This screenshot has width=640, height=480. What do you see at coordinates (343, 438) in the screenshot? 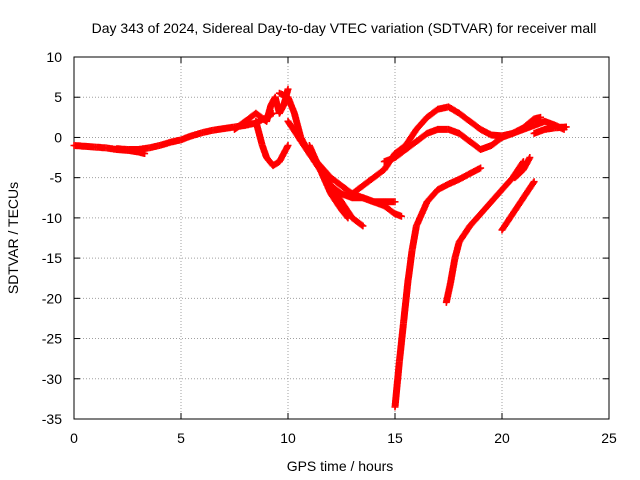
I see `x-tick-labels: 0 5 10 15 20 25` at bounding box center [343, 438].